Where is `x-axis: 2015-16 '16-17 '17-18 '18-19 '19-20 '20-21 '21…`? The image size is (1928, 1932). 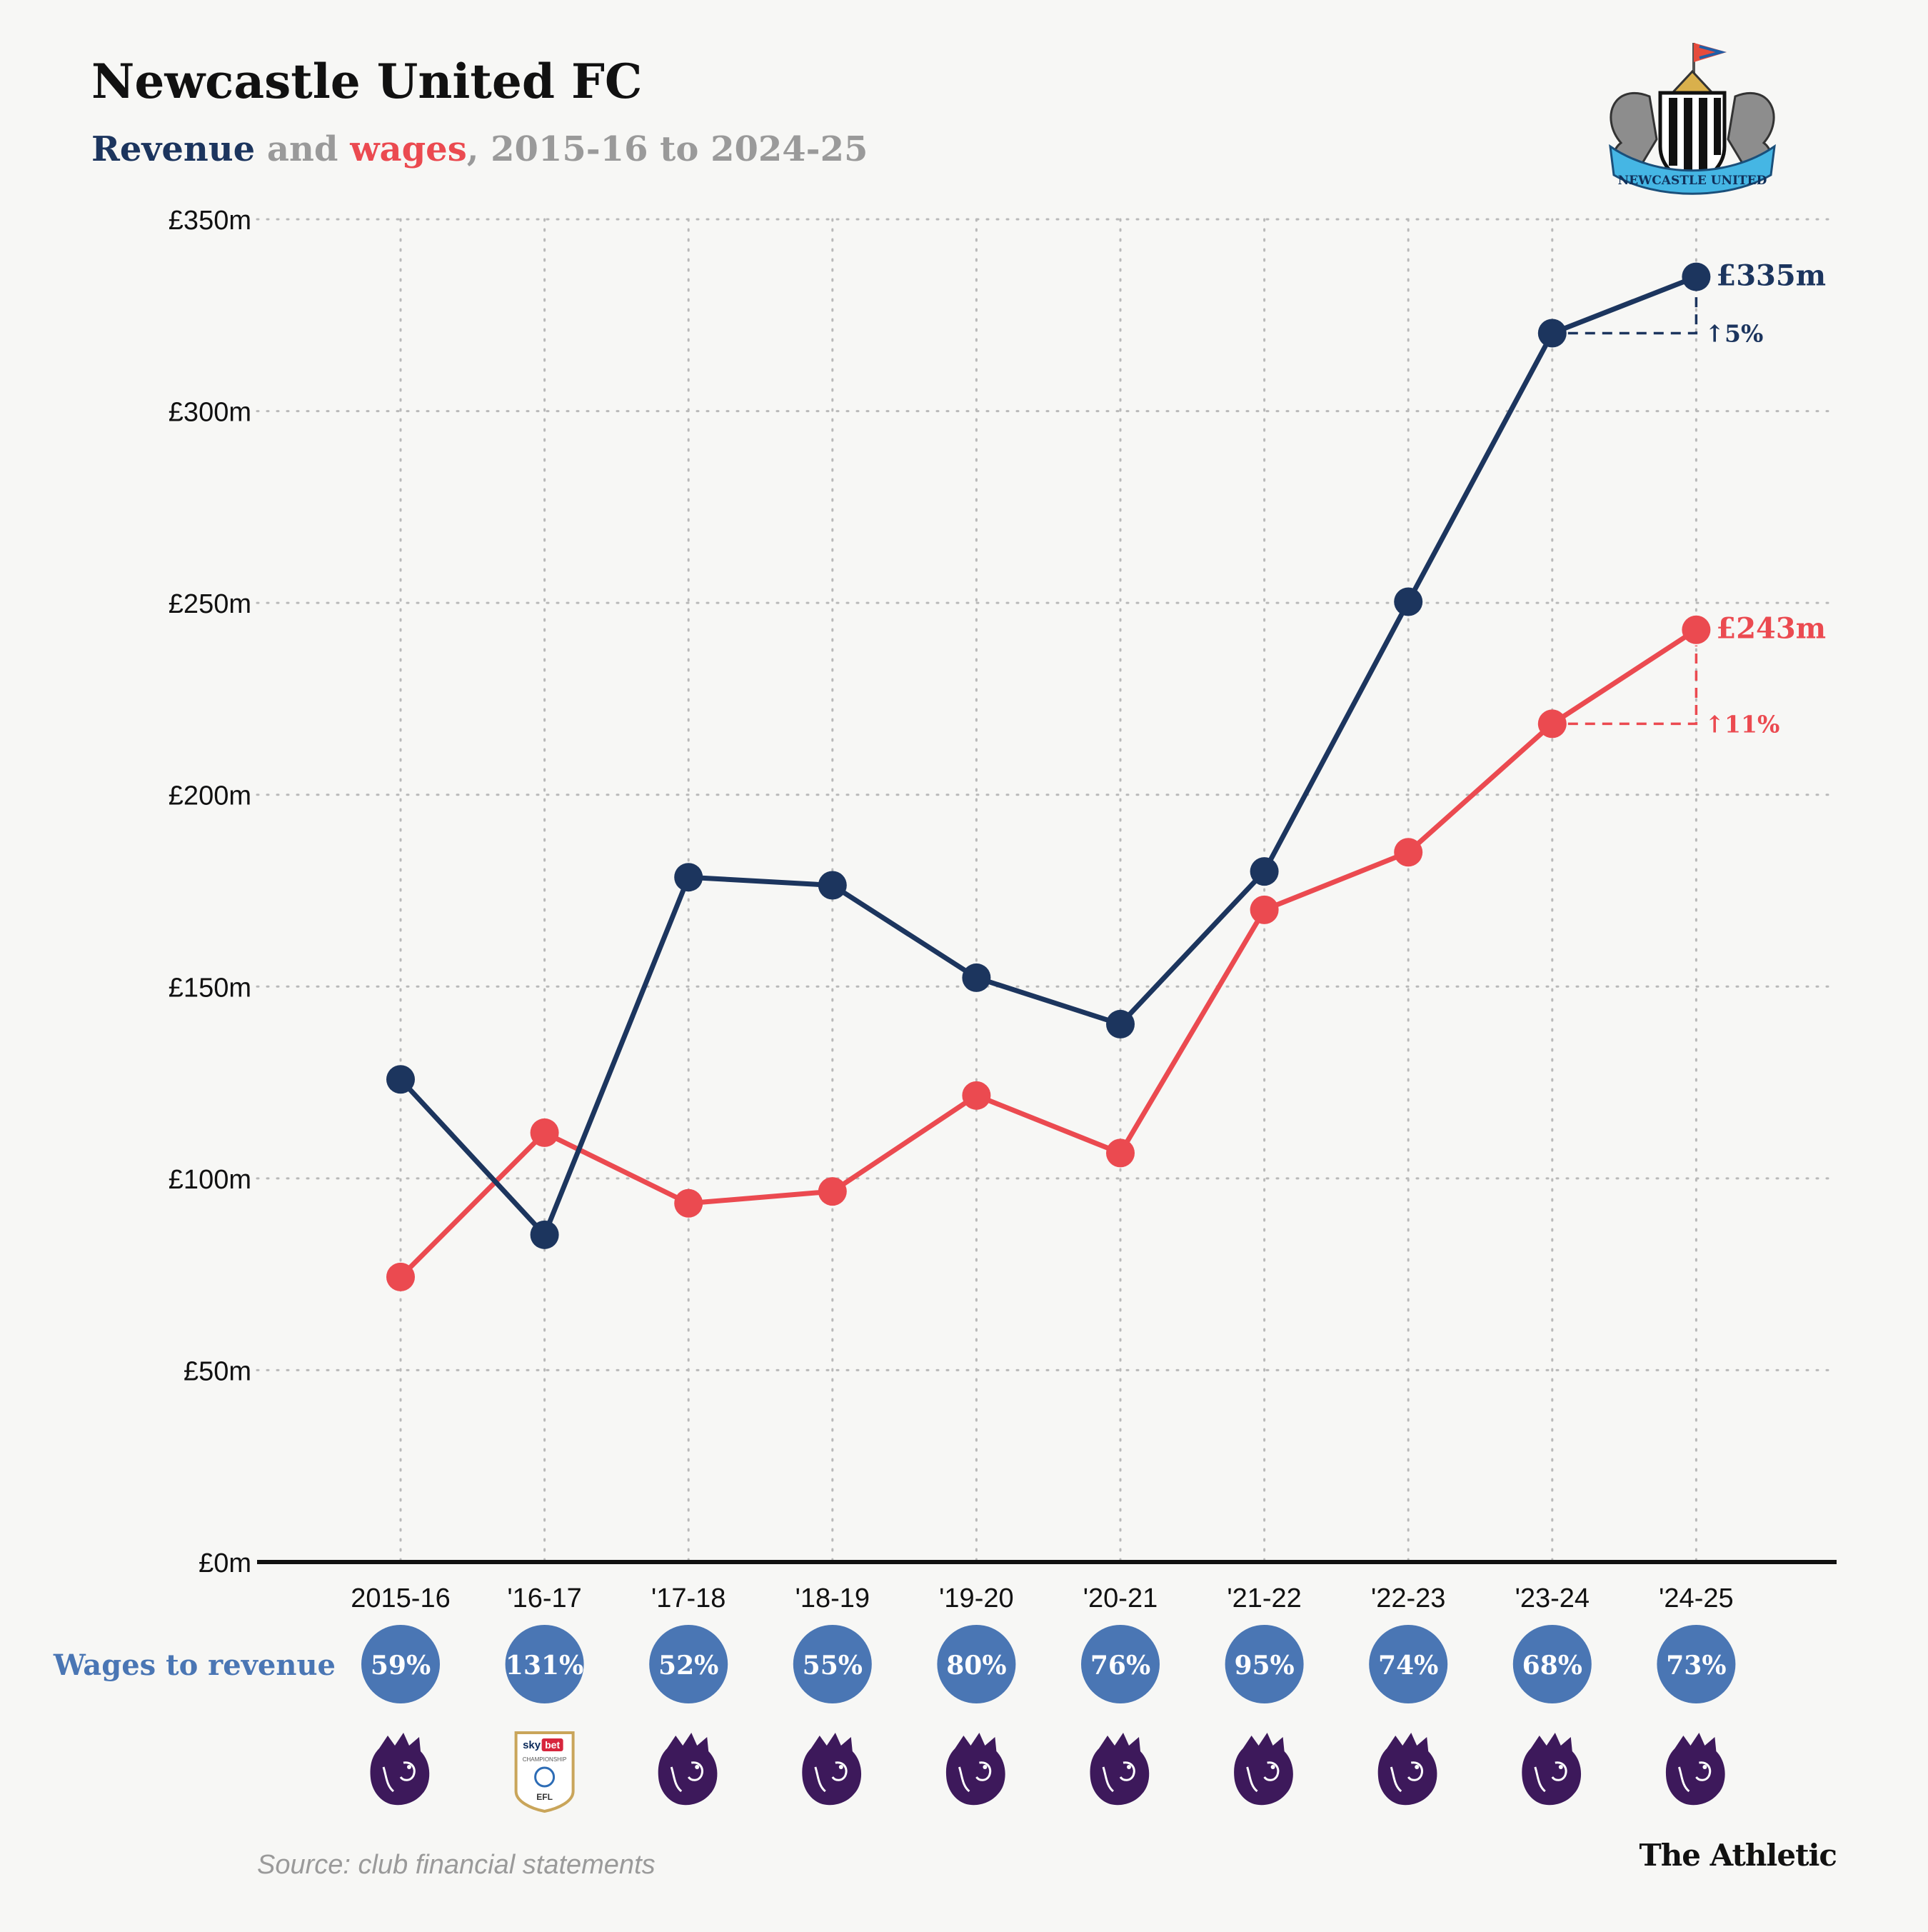 x-axis: 2015-16 '16-17 '17-18 '18-19 '19-20 '20-21 '21… is located at coordinates (1047, 1586).